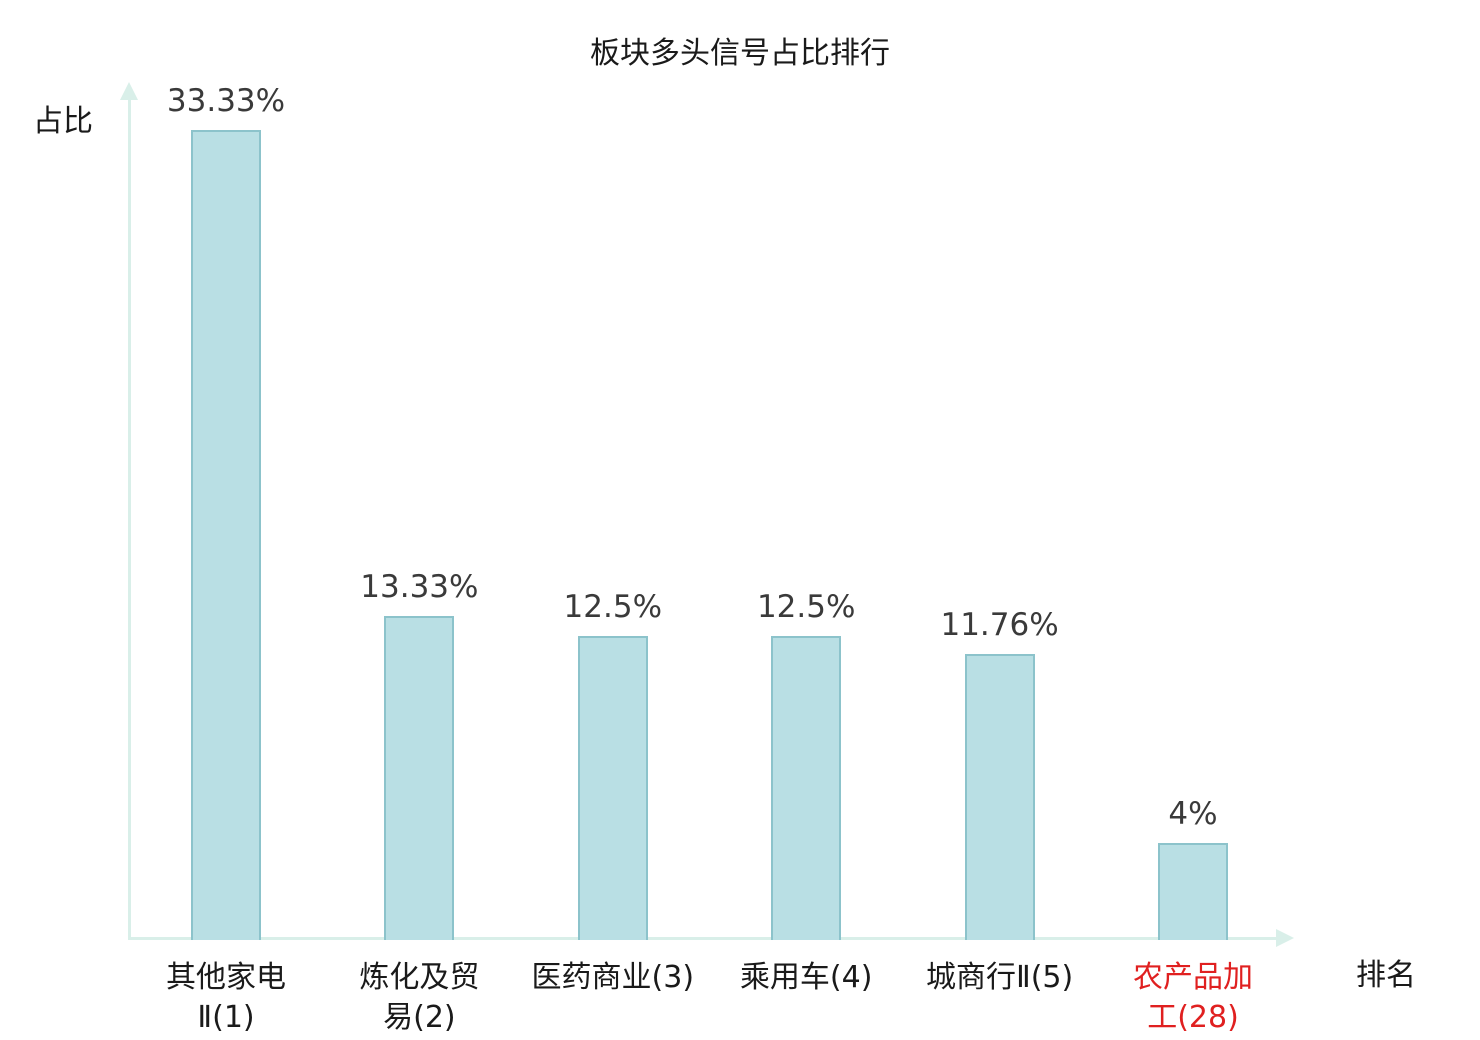 This screenshot has height=1040, width=1480. What do you see at coordinates (999, 625) in the screenshot?
I see `bar-value-label: 11.76%` at bounding box center [999, 625].